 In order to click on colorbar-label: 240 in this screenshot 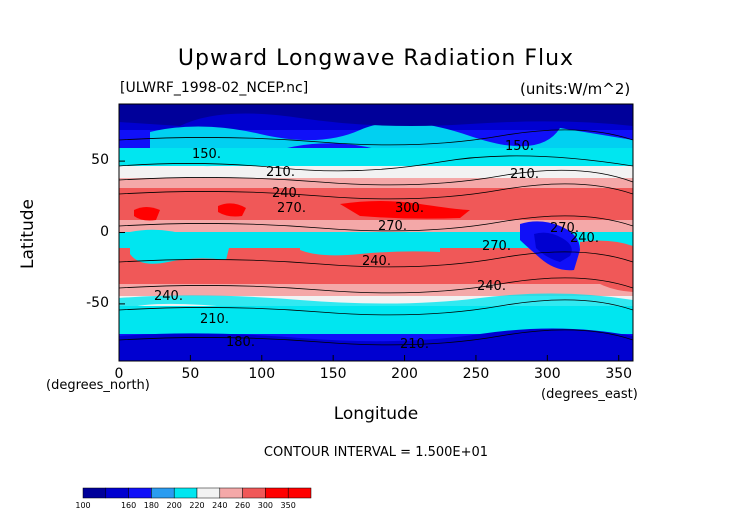, I will do `click(220, 505)`.